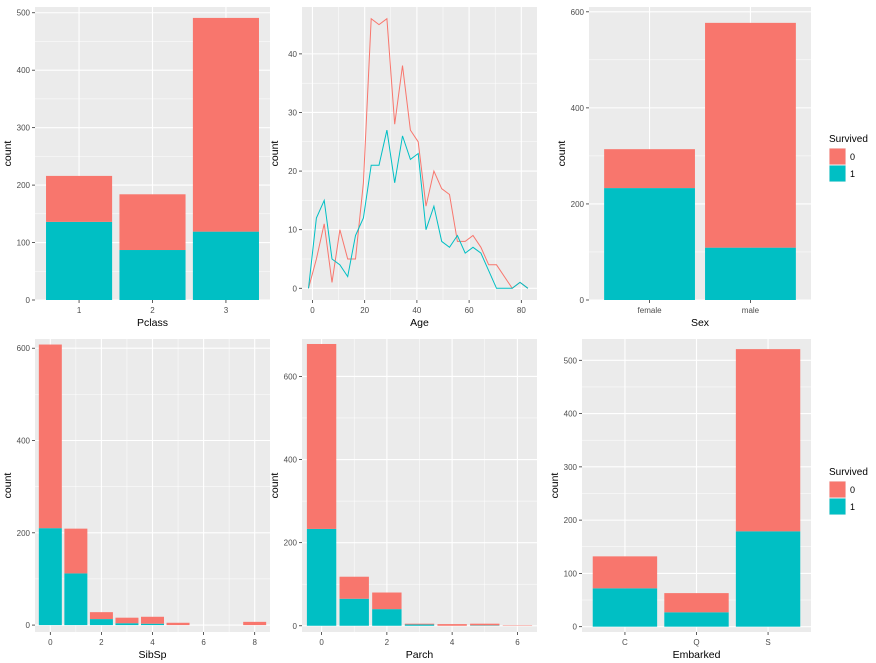 This screenshot has height=663, width=876. Describe the element at coordinates (469, 310) in the screenshot. I see `x-tick-label: 60` at that location.